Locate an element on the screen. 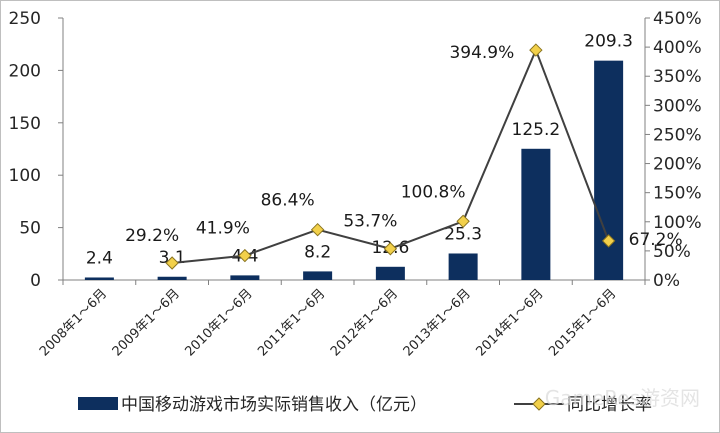 The image size is (720, 433). bar-value-label: 8.2 is located at coordinates (317, 252).